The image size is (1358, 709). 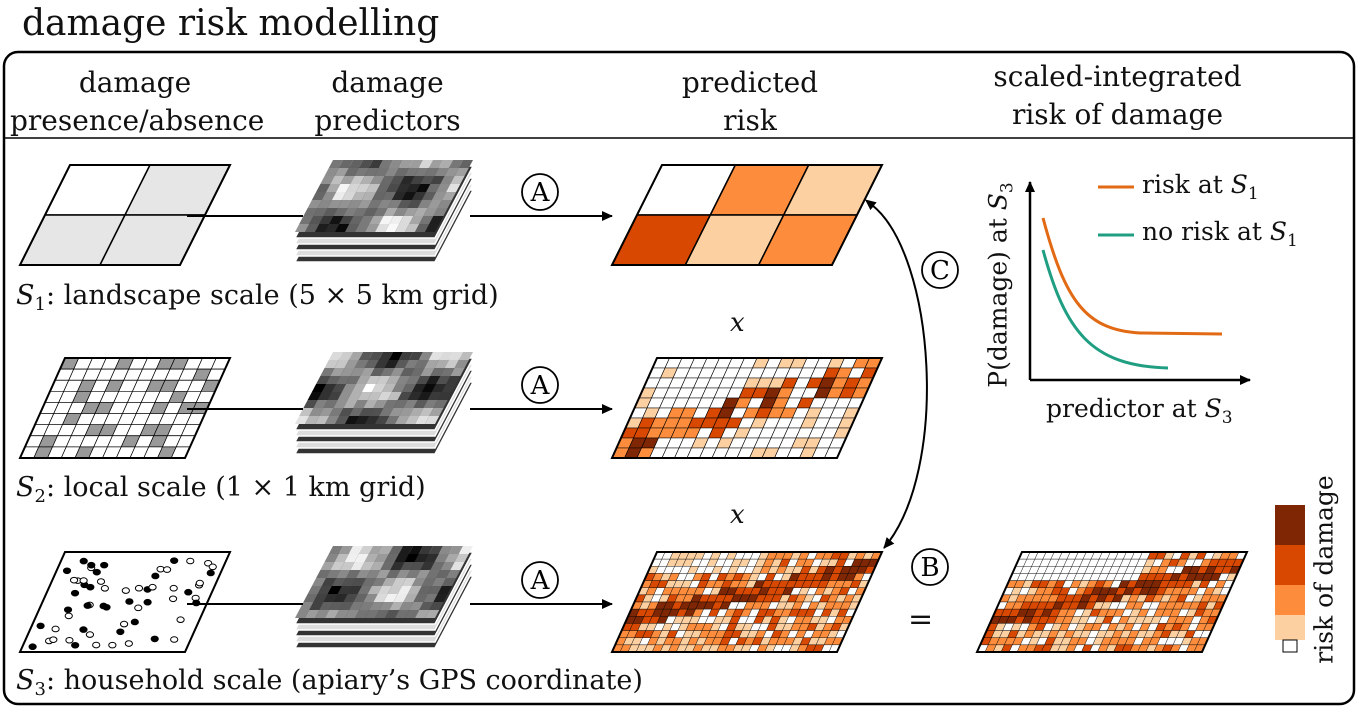 What do you see at coordinates (1105, 309) in the screenshot?
I see `curve-no-risk` at bounding box center [1105, 309].